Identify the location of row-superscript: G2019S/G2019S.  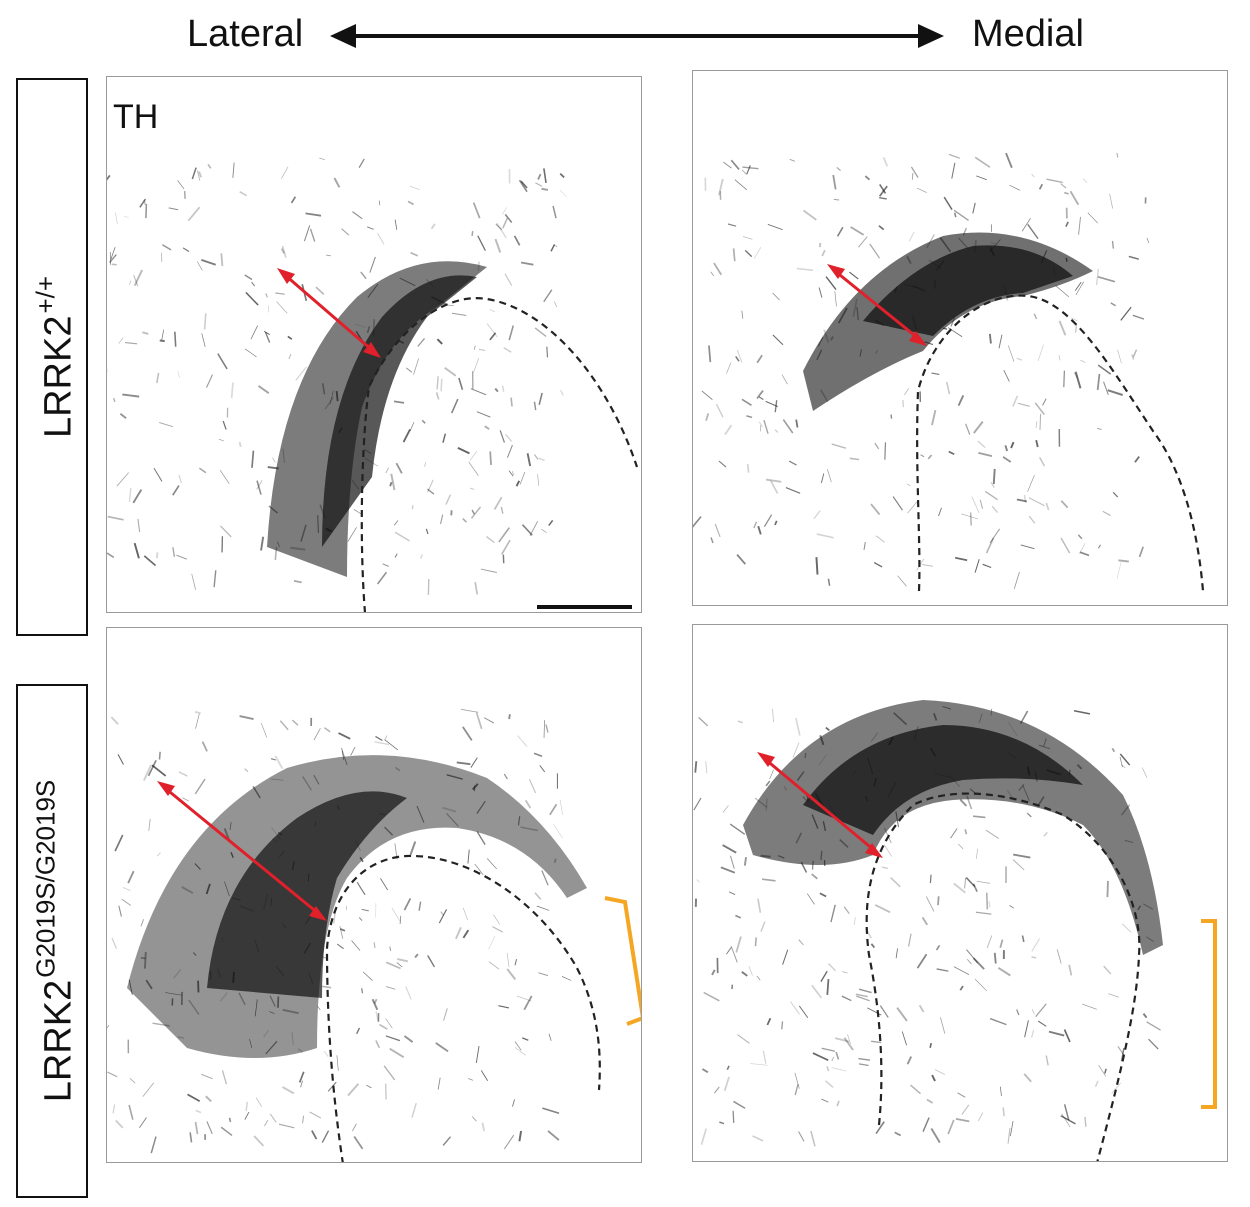
(45, 878).